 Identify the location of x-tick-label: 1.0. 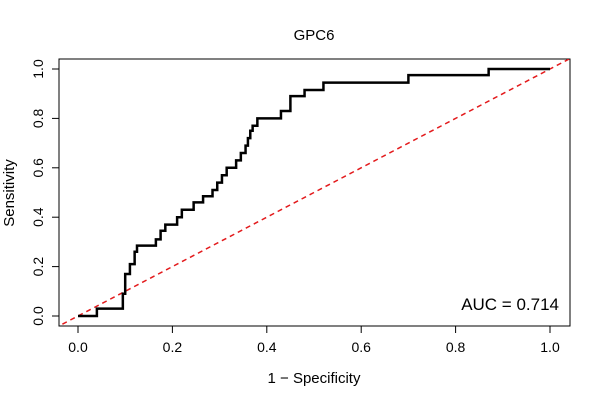
(550, 347).